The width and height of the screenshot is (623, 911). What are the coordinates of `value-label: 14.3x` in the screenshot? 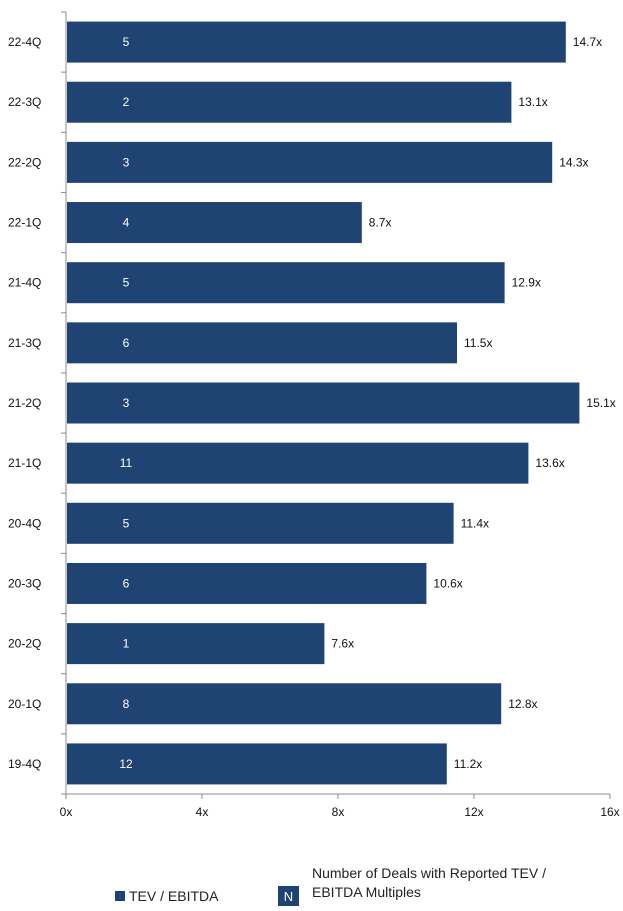 It's located at (573, 162).